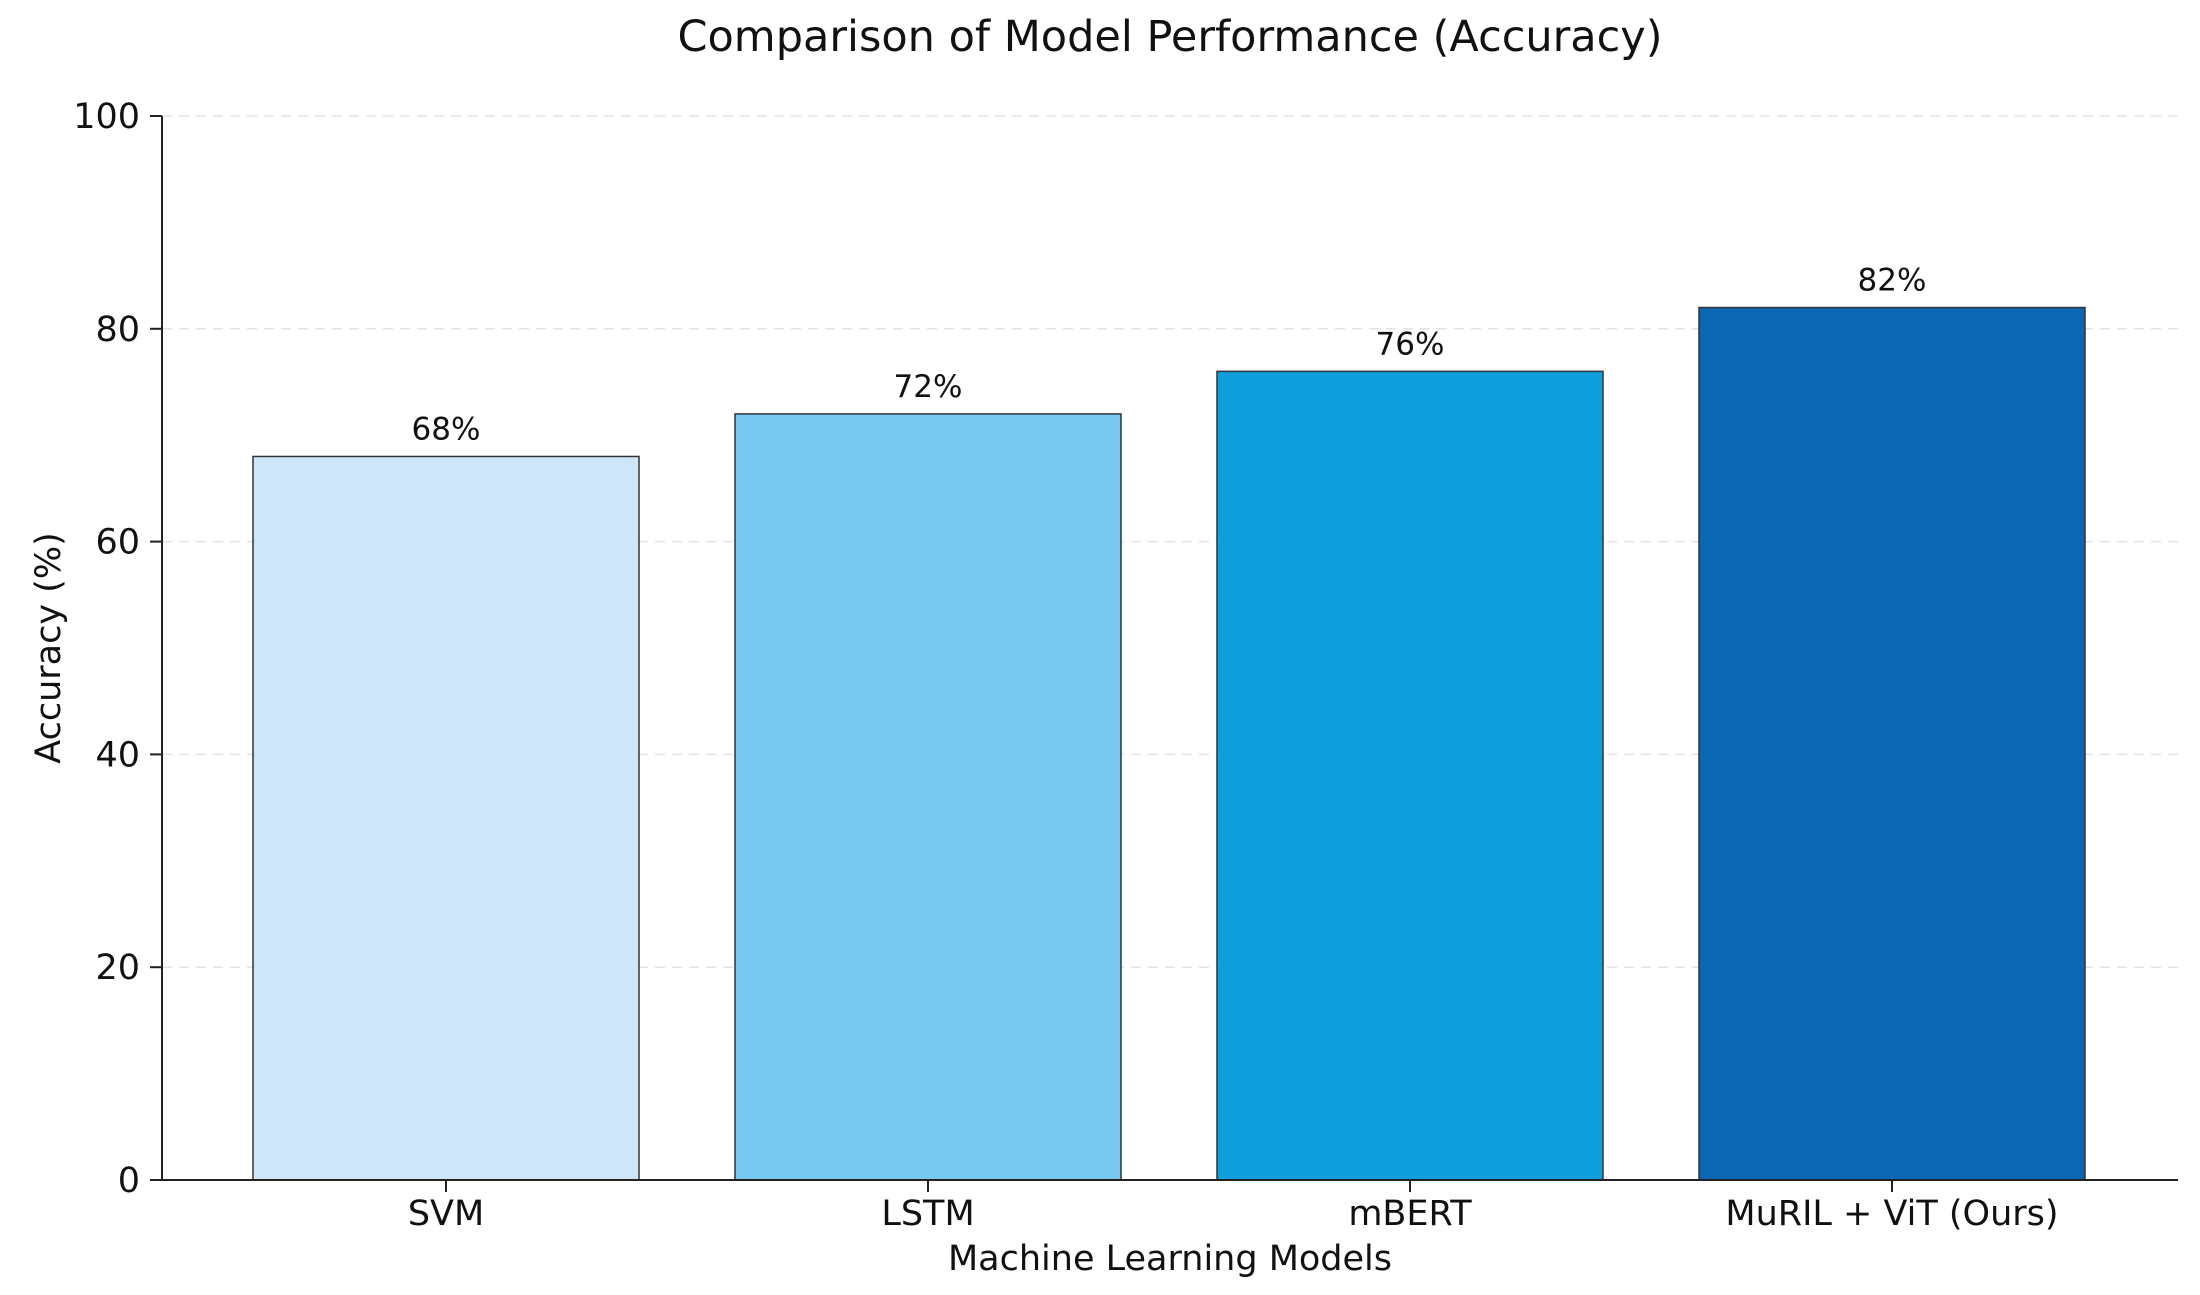 The height and width of the screenshot is (1295, 2200). I want to click on data-label: 72%, so click(928, 387).